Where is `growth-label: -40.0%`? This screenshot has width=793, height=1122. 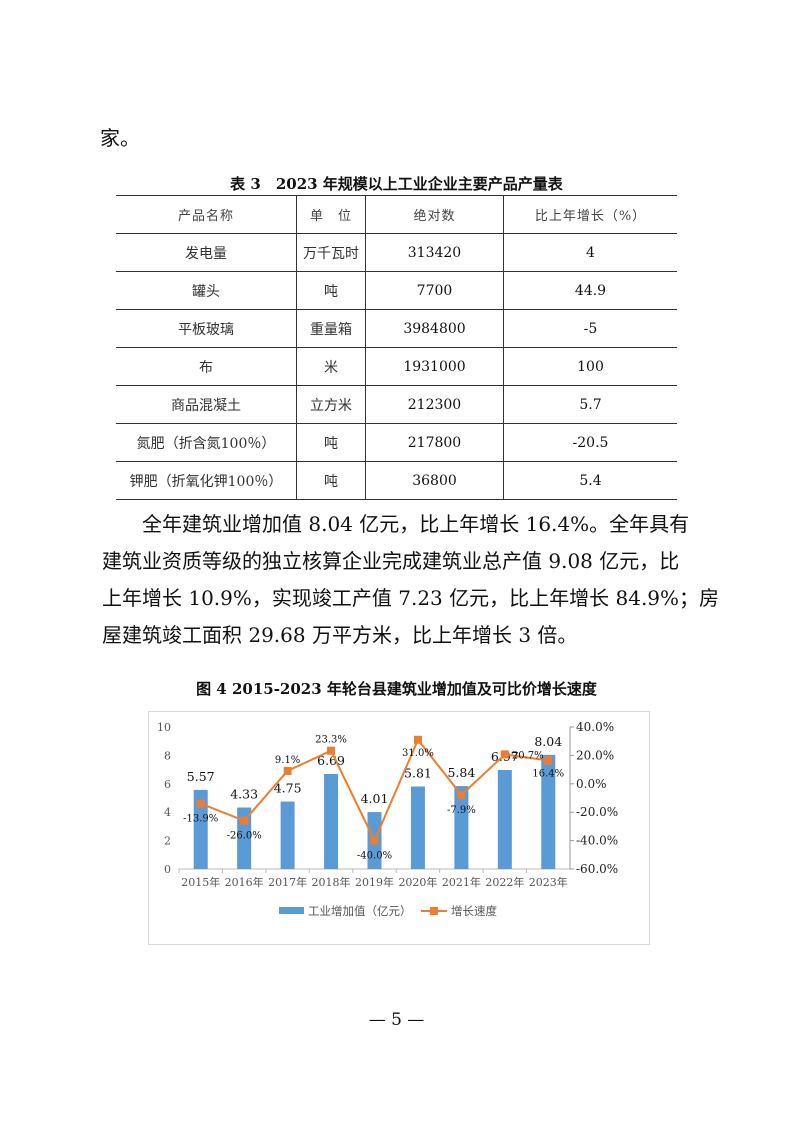
growth-label: -40.0% is located at coordinates (374, 856).